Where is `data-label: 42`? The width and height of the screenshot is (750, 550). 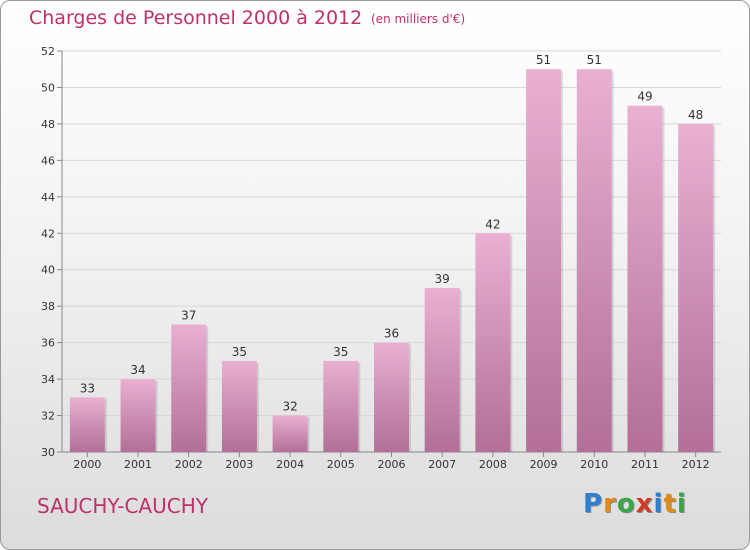
data-label: 42 is located at coordinates (492, 224).